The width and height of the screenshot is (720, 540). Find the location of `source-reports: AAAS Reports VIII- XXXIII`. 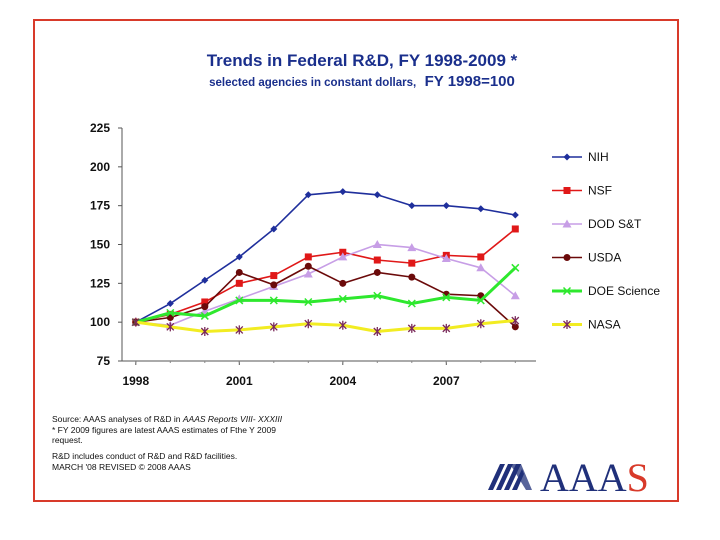

source-reports: AAAS Reports VIII- XXXIII is located at coordinates (232, 419).